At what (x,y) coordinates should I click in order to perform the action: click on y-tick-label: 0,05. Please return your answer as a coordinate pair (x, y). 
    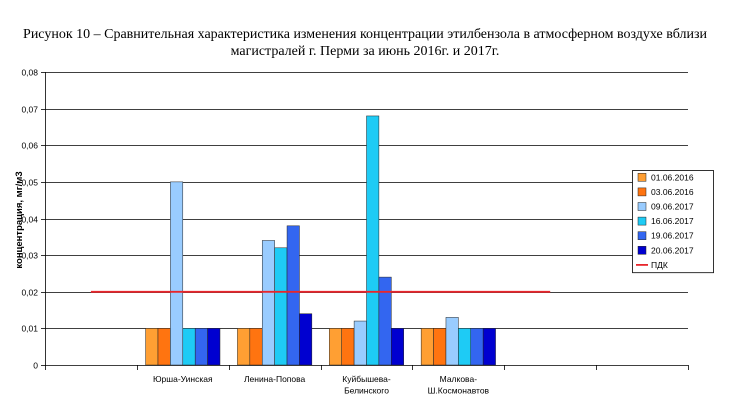
    Looking at the image, I should click on (29, 183).